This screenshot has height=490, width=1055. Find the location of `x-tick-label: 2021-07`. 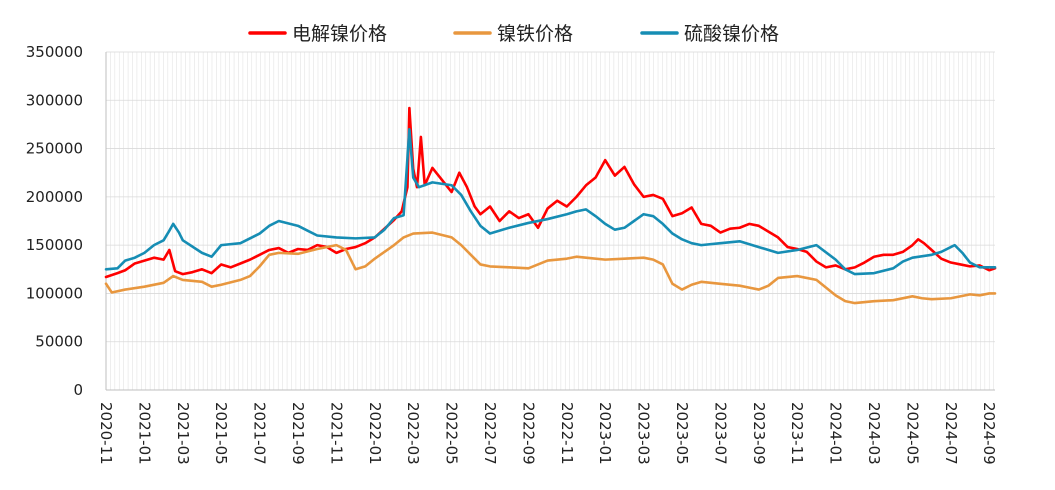

x-tick-label: 2021-07 is located at coordinates (260, 433).